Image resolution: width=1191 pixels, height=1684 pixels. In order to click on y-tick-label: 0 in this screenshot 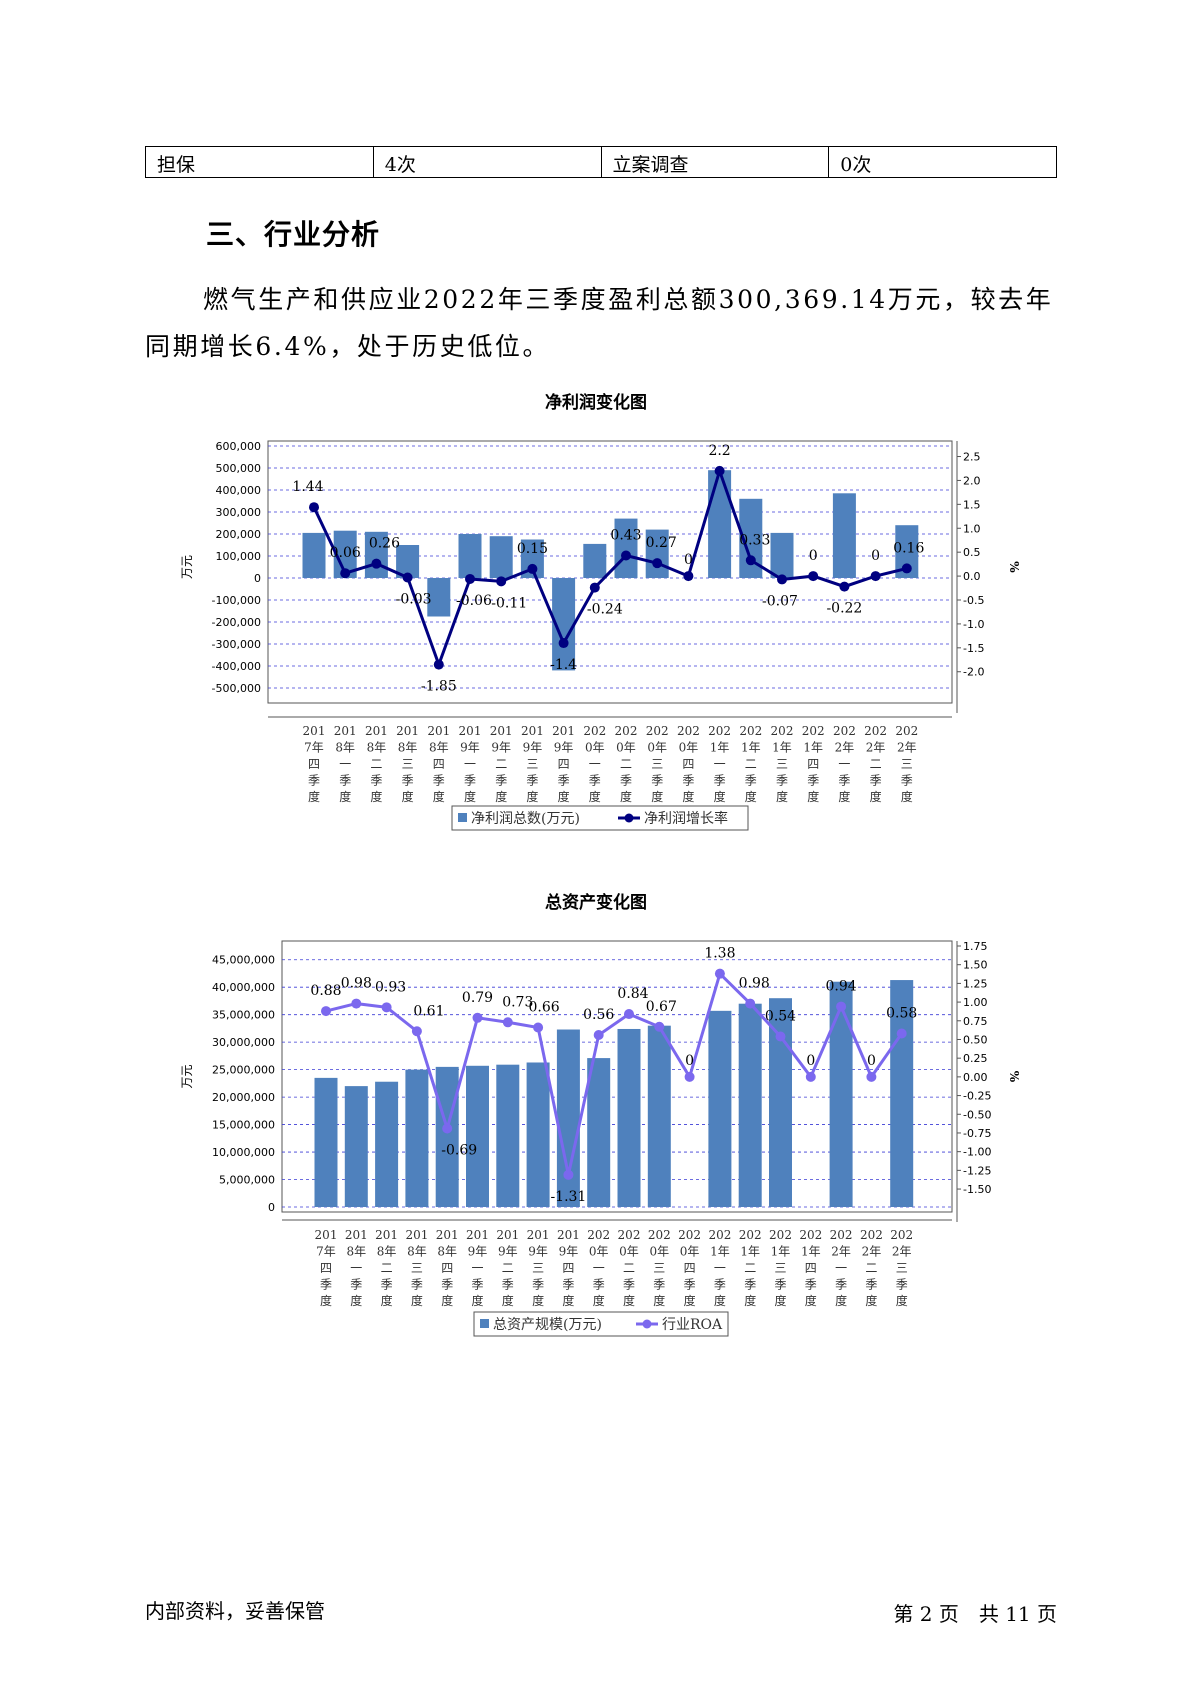, I will do `click(271, 1207)`.